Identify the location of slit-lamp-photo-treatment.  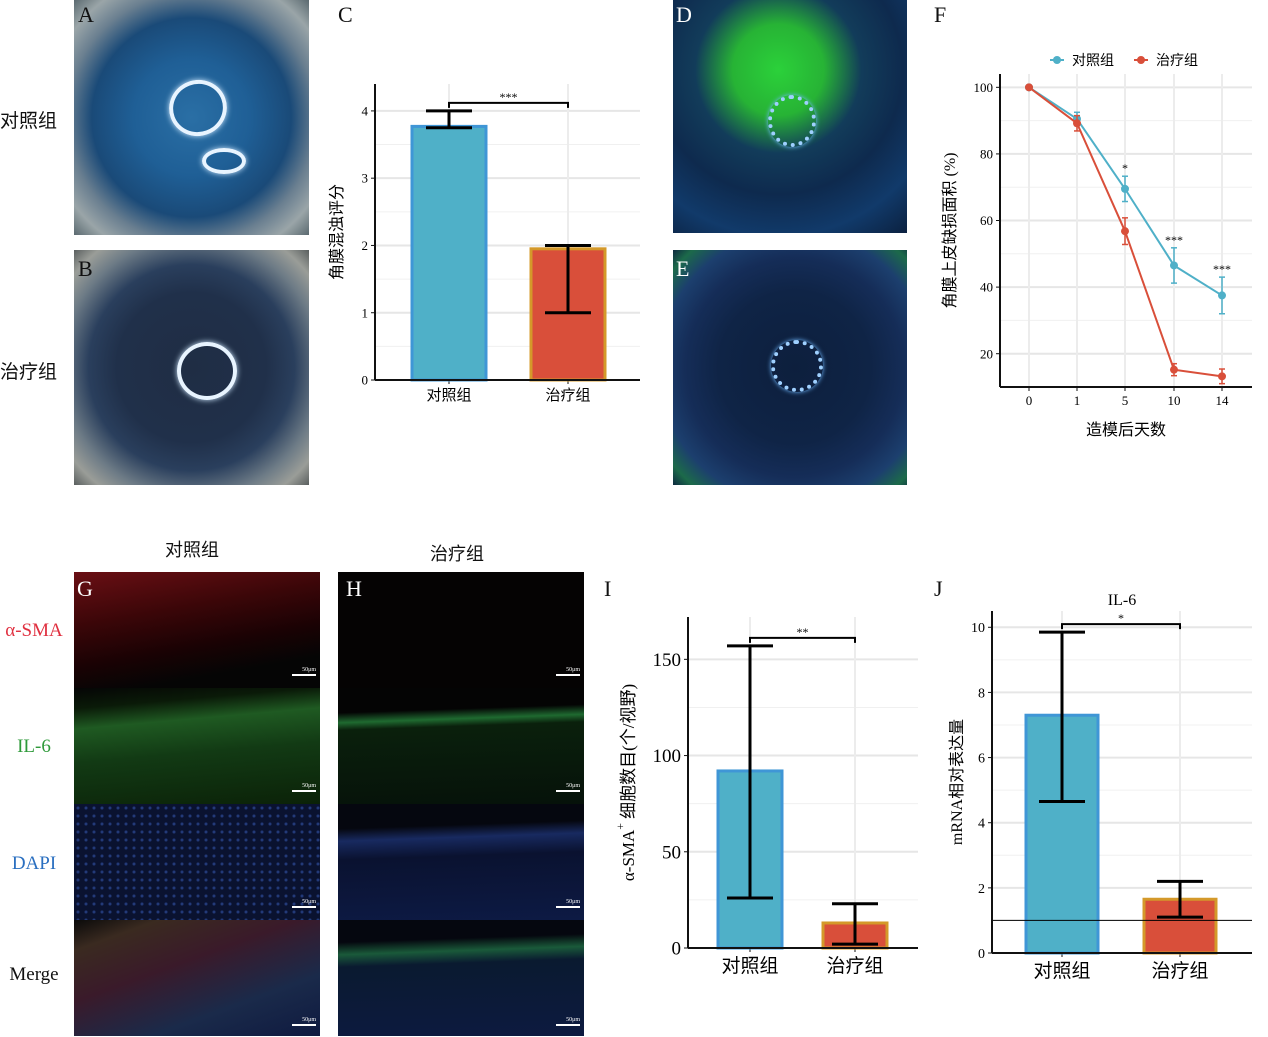
(191, 367).